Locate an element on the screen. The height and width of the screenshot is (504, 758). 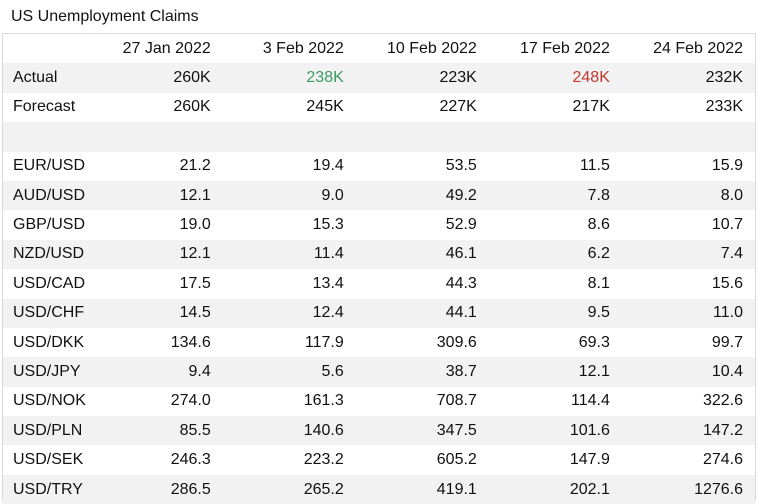
pair-value: 7.8 is located at coordinates (555, 195).